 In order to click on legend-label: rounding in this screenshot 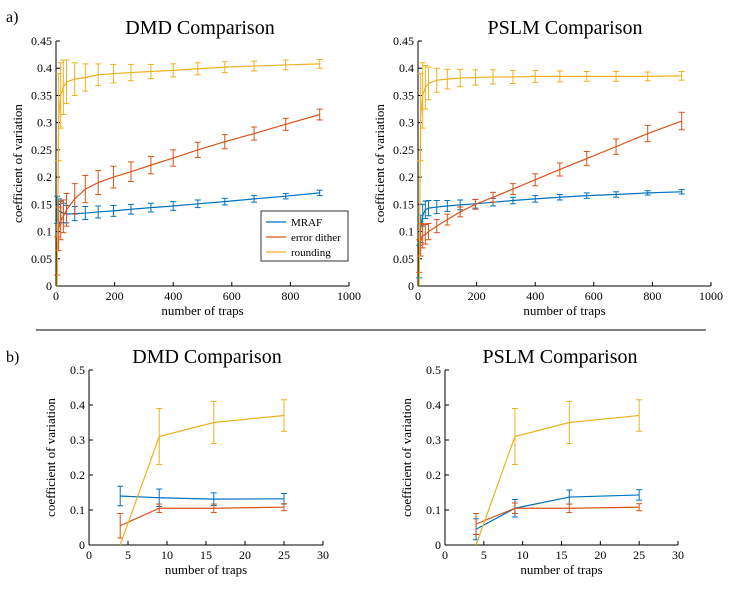, I will do `click(311, 253)`.